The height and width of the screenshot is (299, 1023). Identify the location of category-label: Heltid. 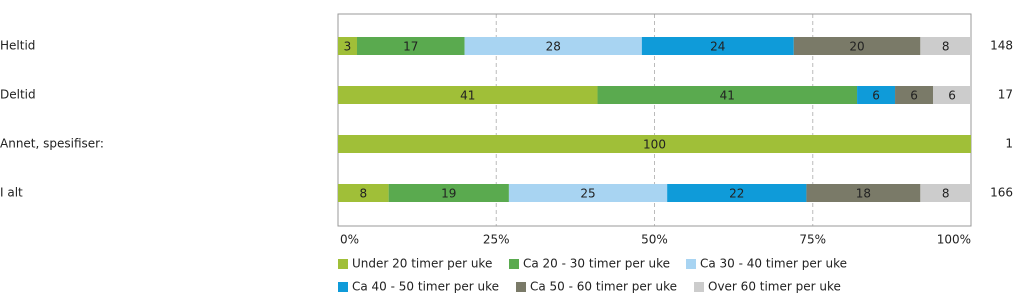
(17, 46).